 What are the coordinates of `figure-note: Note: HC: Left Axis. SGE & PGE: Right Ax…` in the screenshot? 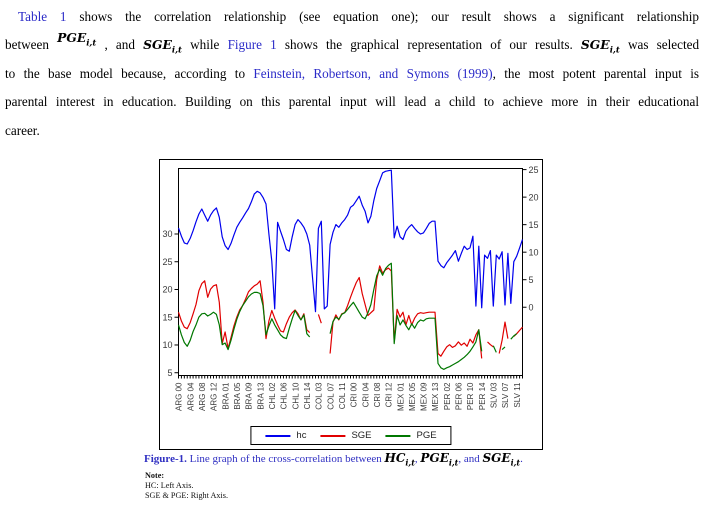 It's located at (186, 485).